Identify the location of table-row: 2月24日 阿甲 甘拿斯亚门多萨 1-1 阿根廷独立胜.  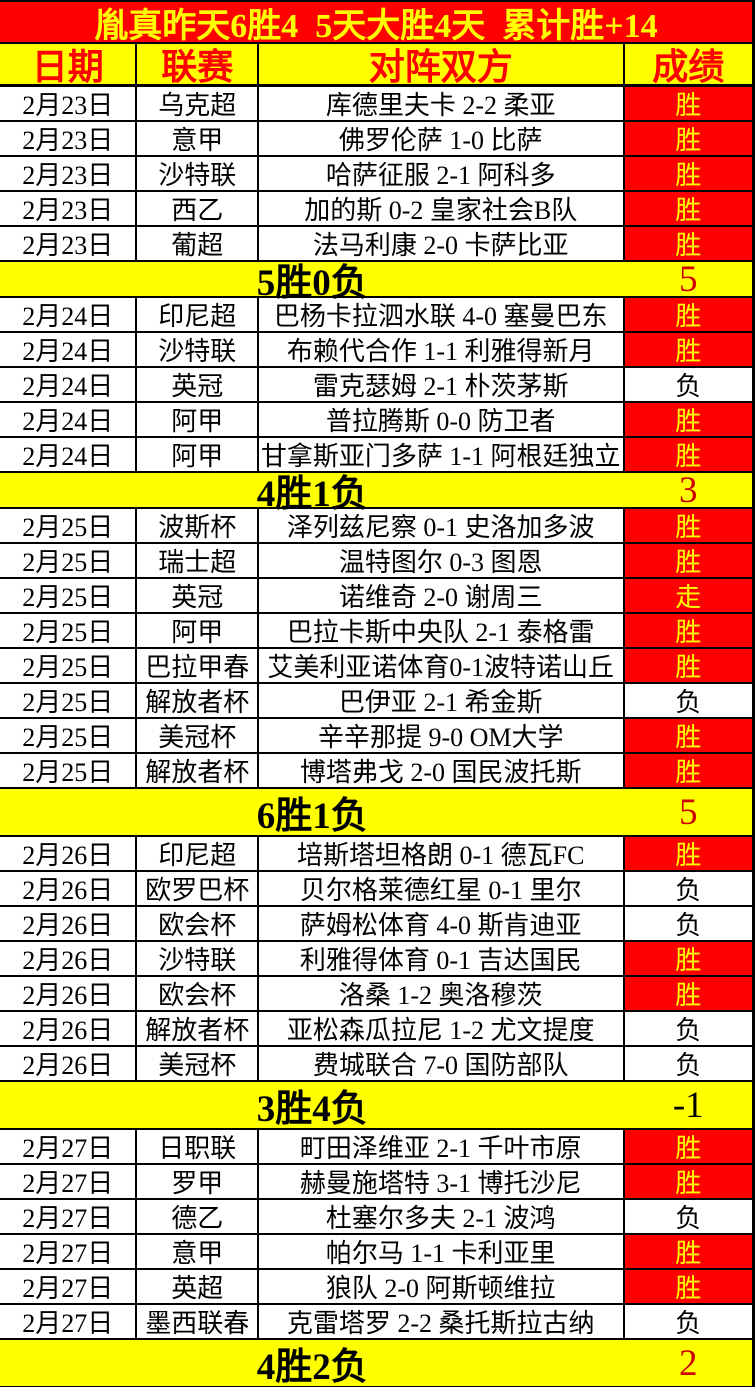
(376, 455).